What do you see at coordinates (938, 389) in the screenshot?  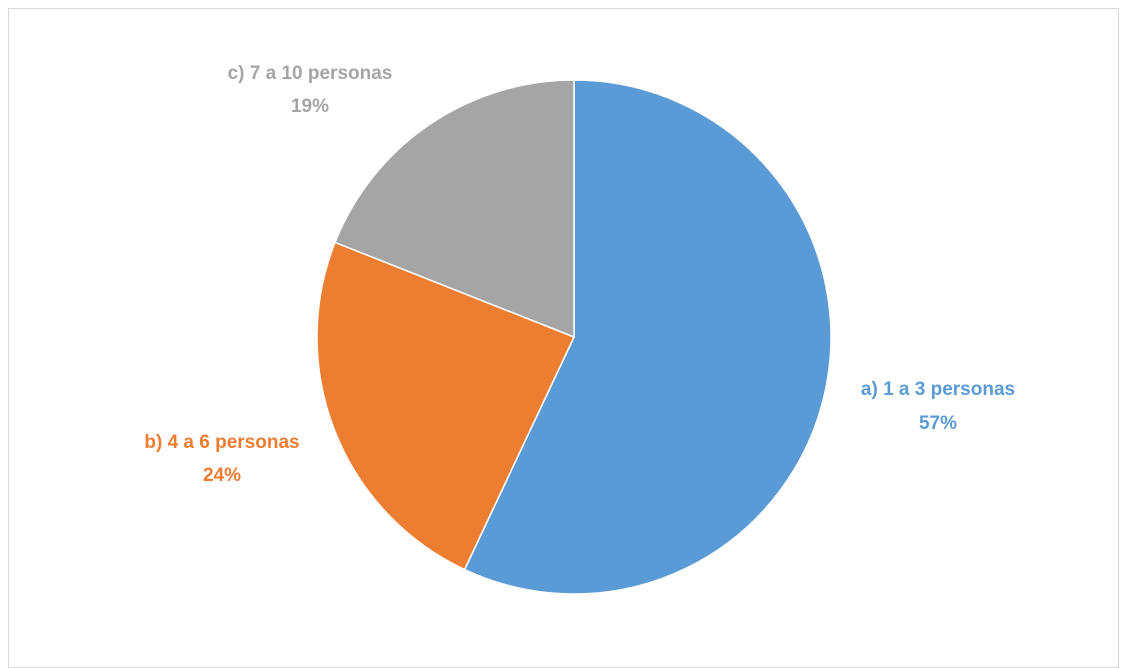 I see `slice-label-a: a) 1 a 3 personas` at bounding box center [938, 389].